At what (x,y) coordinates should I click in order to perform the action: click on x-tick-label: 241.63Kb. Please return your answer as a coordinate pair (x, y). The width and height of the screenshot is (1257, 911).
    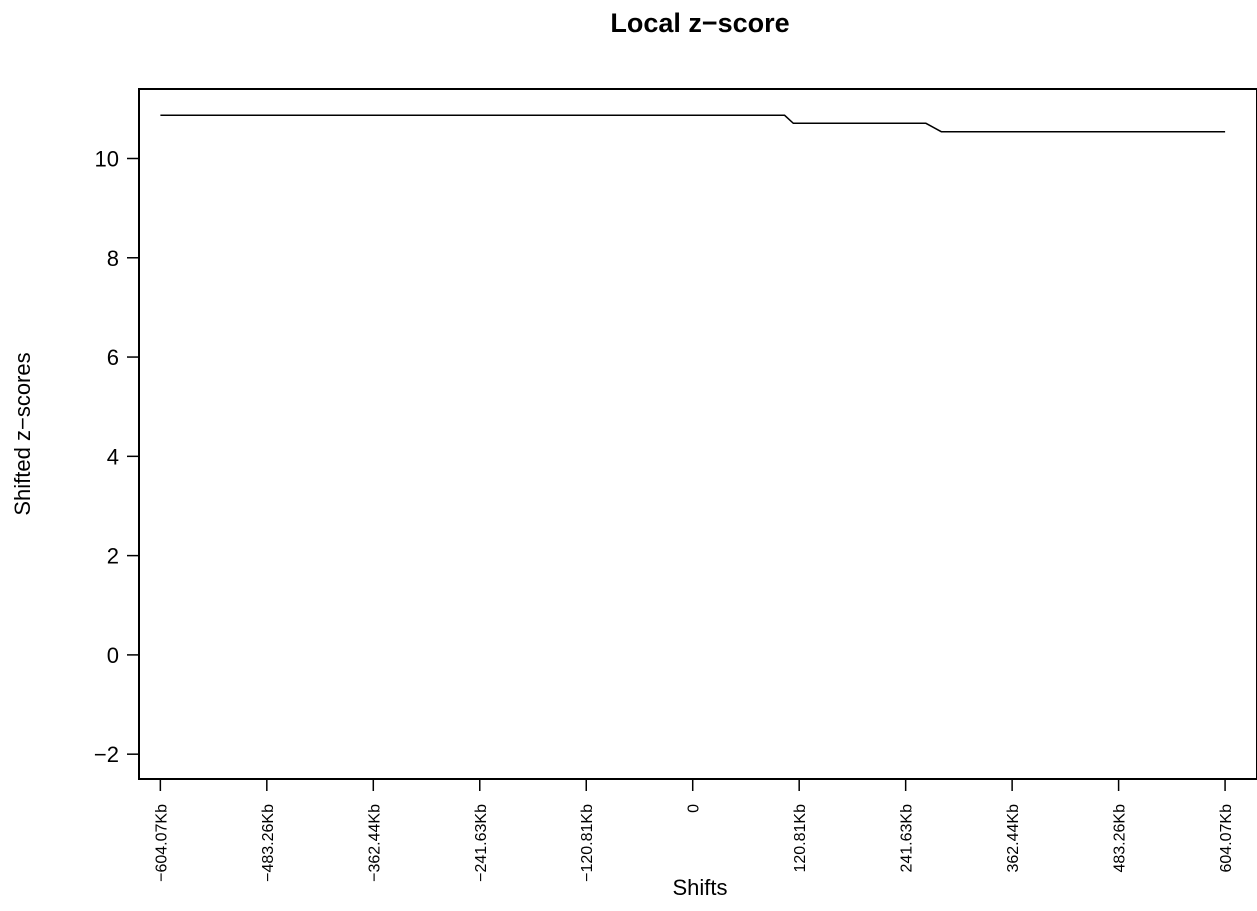
    Looking at the image, I should click on (907, 838).